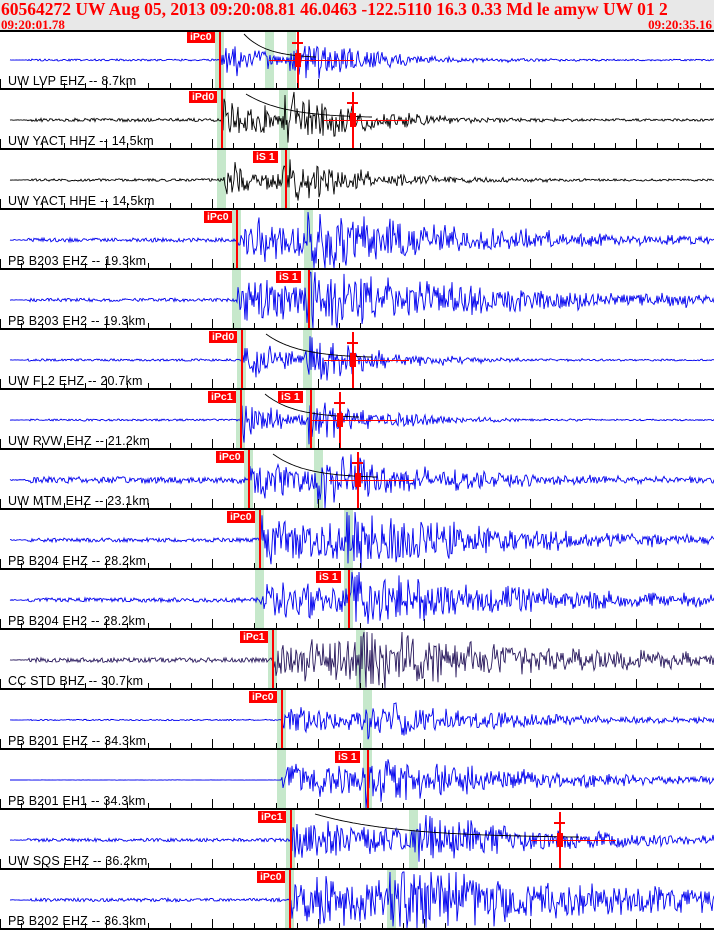 The image size is (714, 938). I want to click on trace-row: iPc0 PB B204 EHZ -- 28.2km, so click(357, 540).